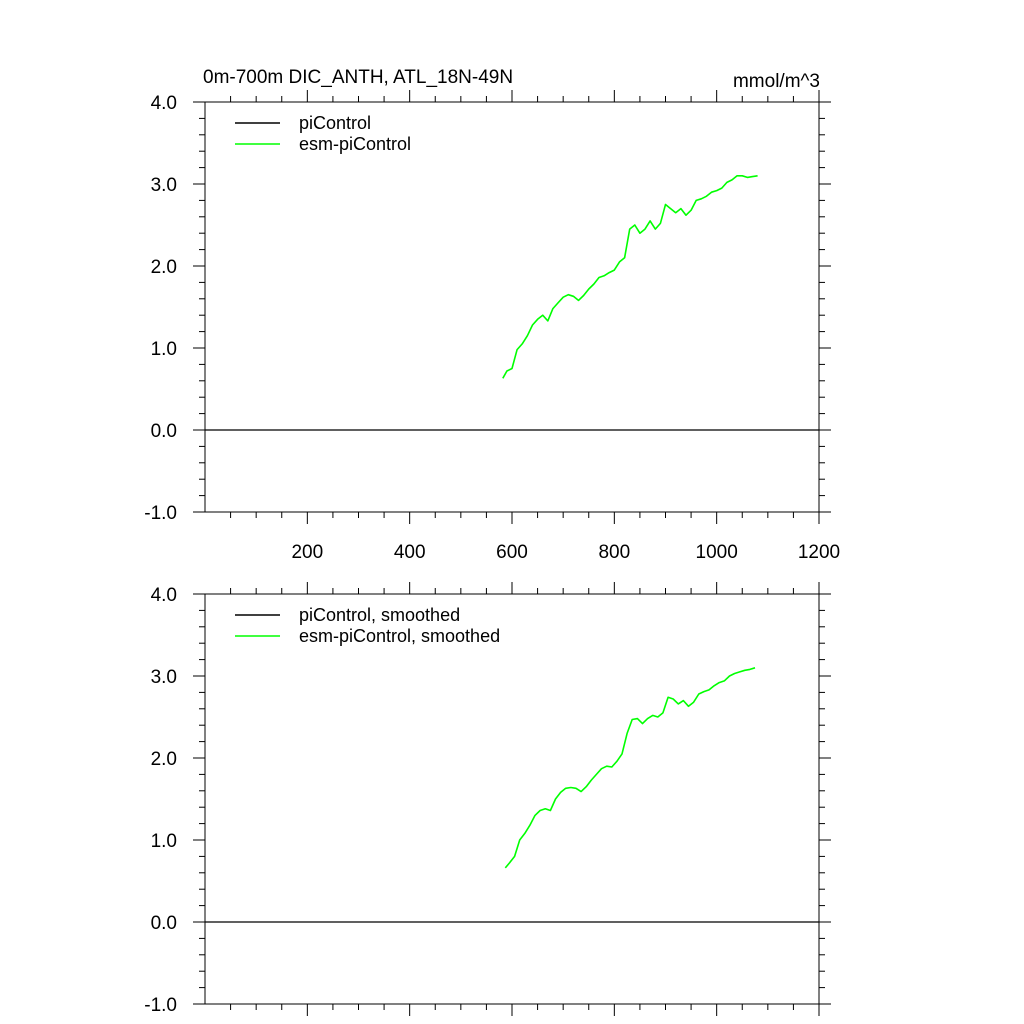 The width and height of the screenshot is (1024, 1024). Describe the element at coordinates (717, 552) in the screenshot. I see `x-tick-label: 1000` at that location.